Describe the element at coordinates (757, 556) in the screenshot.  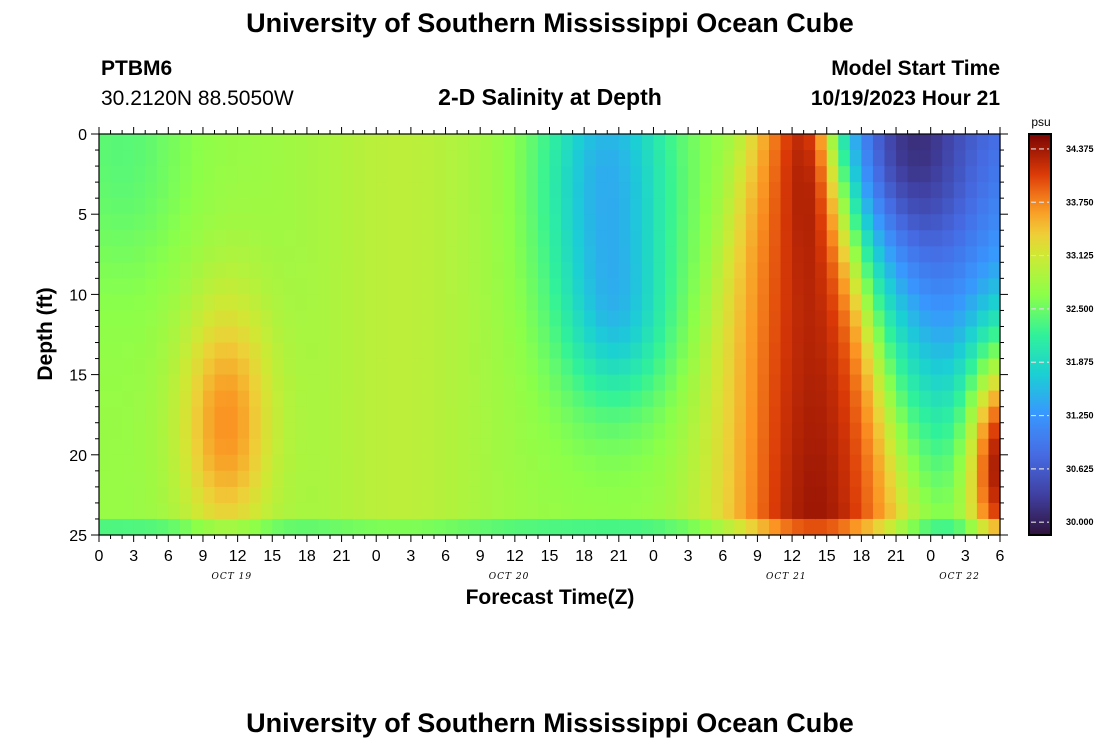
I see `x-tick-label: 9` at that location.